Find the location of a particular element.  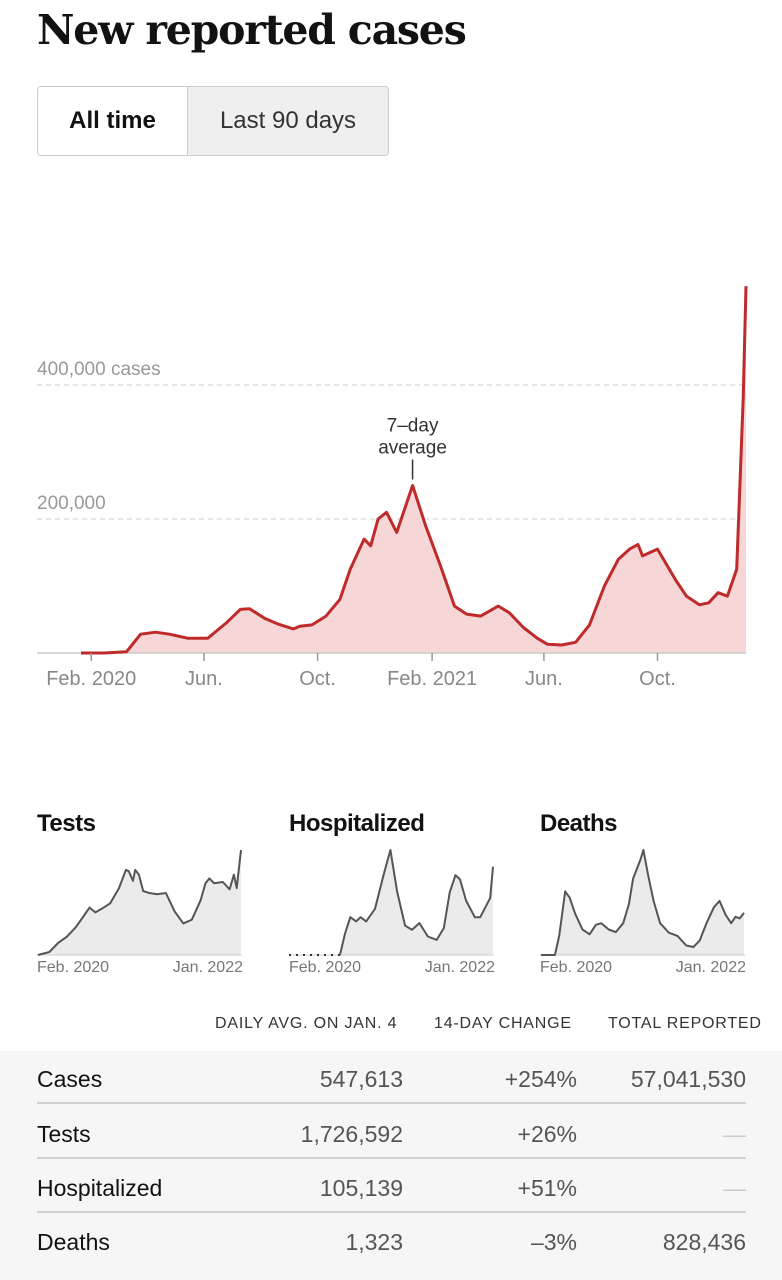

total-value: 57,041,530 is located at coordinates (688, 1079).